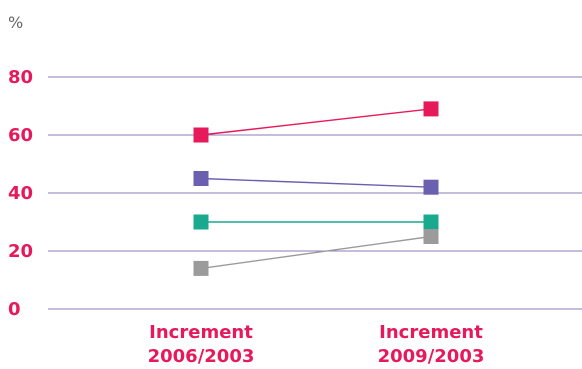 The height and width of the screenshot is (369, 582). I want to click on y-tick-label-40: 40, so click(20, 193).